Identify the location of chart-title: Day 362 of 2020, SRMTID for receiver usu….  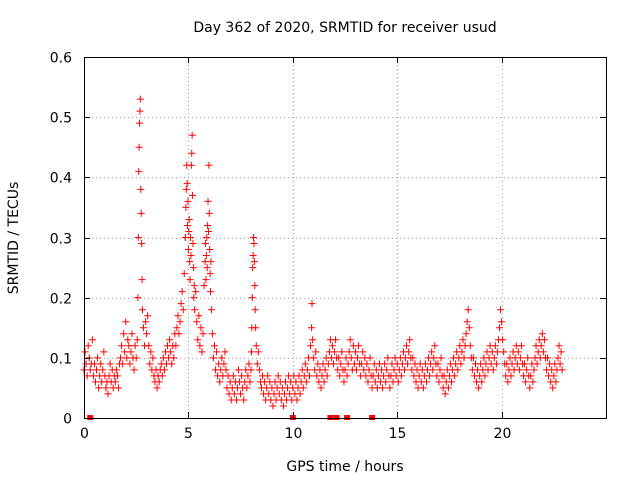
(344, 28).